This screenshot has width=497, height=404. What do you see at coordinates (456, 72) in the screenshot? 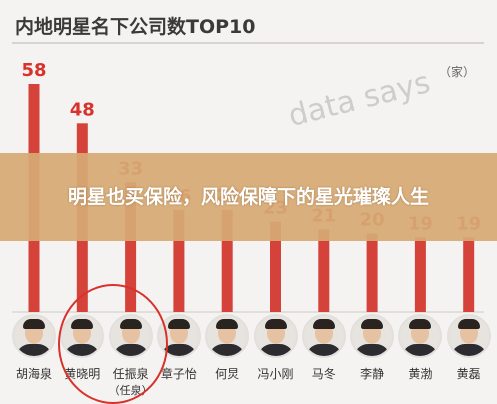
I see `unit-label: （家）` at bounding box center [456, 72].